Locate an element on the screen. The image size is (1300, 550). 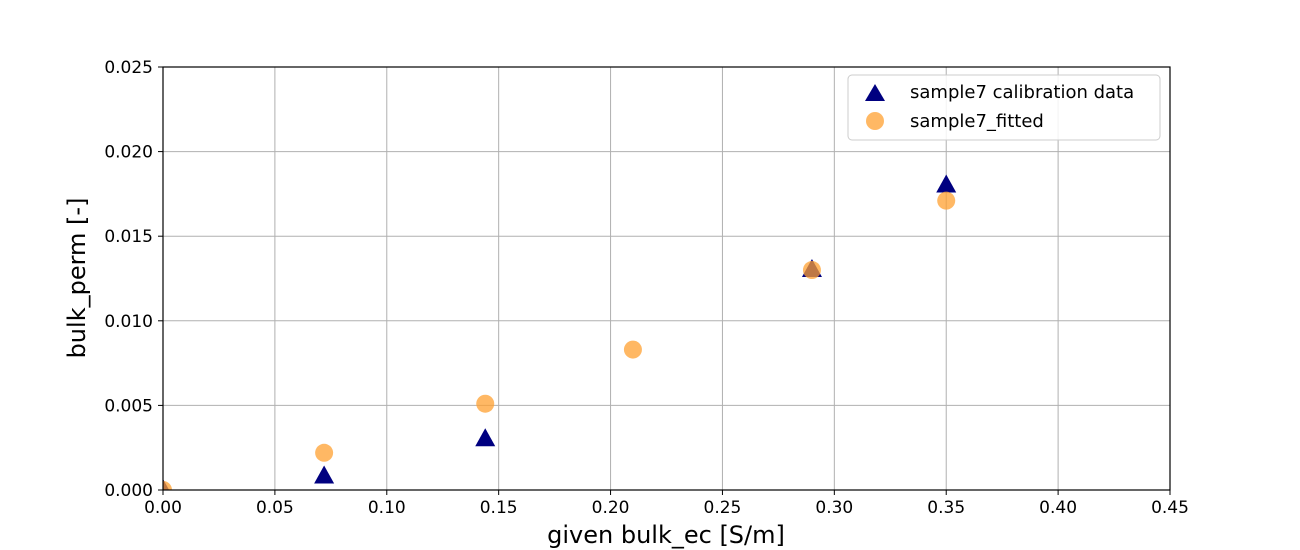
x-tick-label: 0.20 is located at coordinates (611, 508).